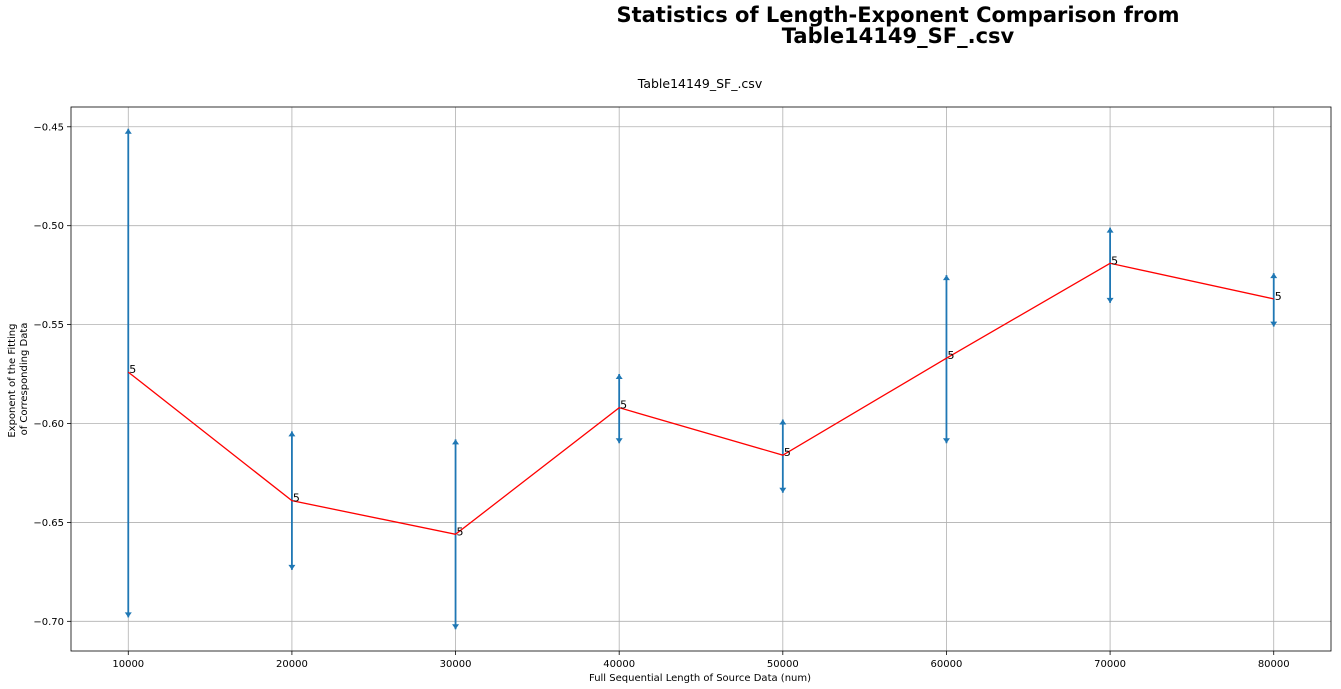  Describe the element at coordinates (12, 381) in the screenshot. I see `y-axis-label-line-1: Exponent of the Fitting` at that location.